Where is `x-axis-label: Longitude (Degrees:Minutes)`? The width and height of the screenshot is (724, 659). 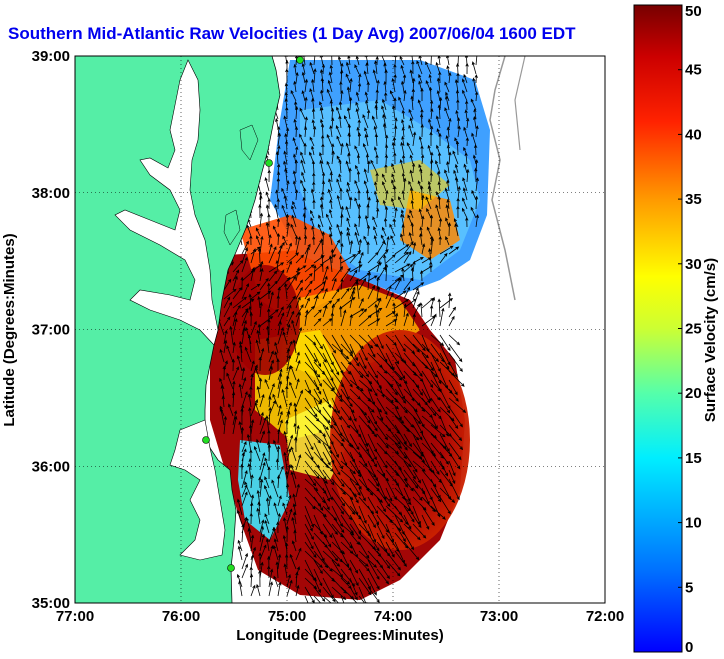 x-axis-label: Longitude (Degrees:Minutes) is located at coordinates (340, 635).